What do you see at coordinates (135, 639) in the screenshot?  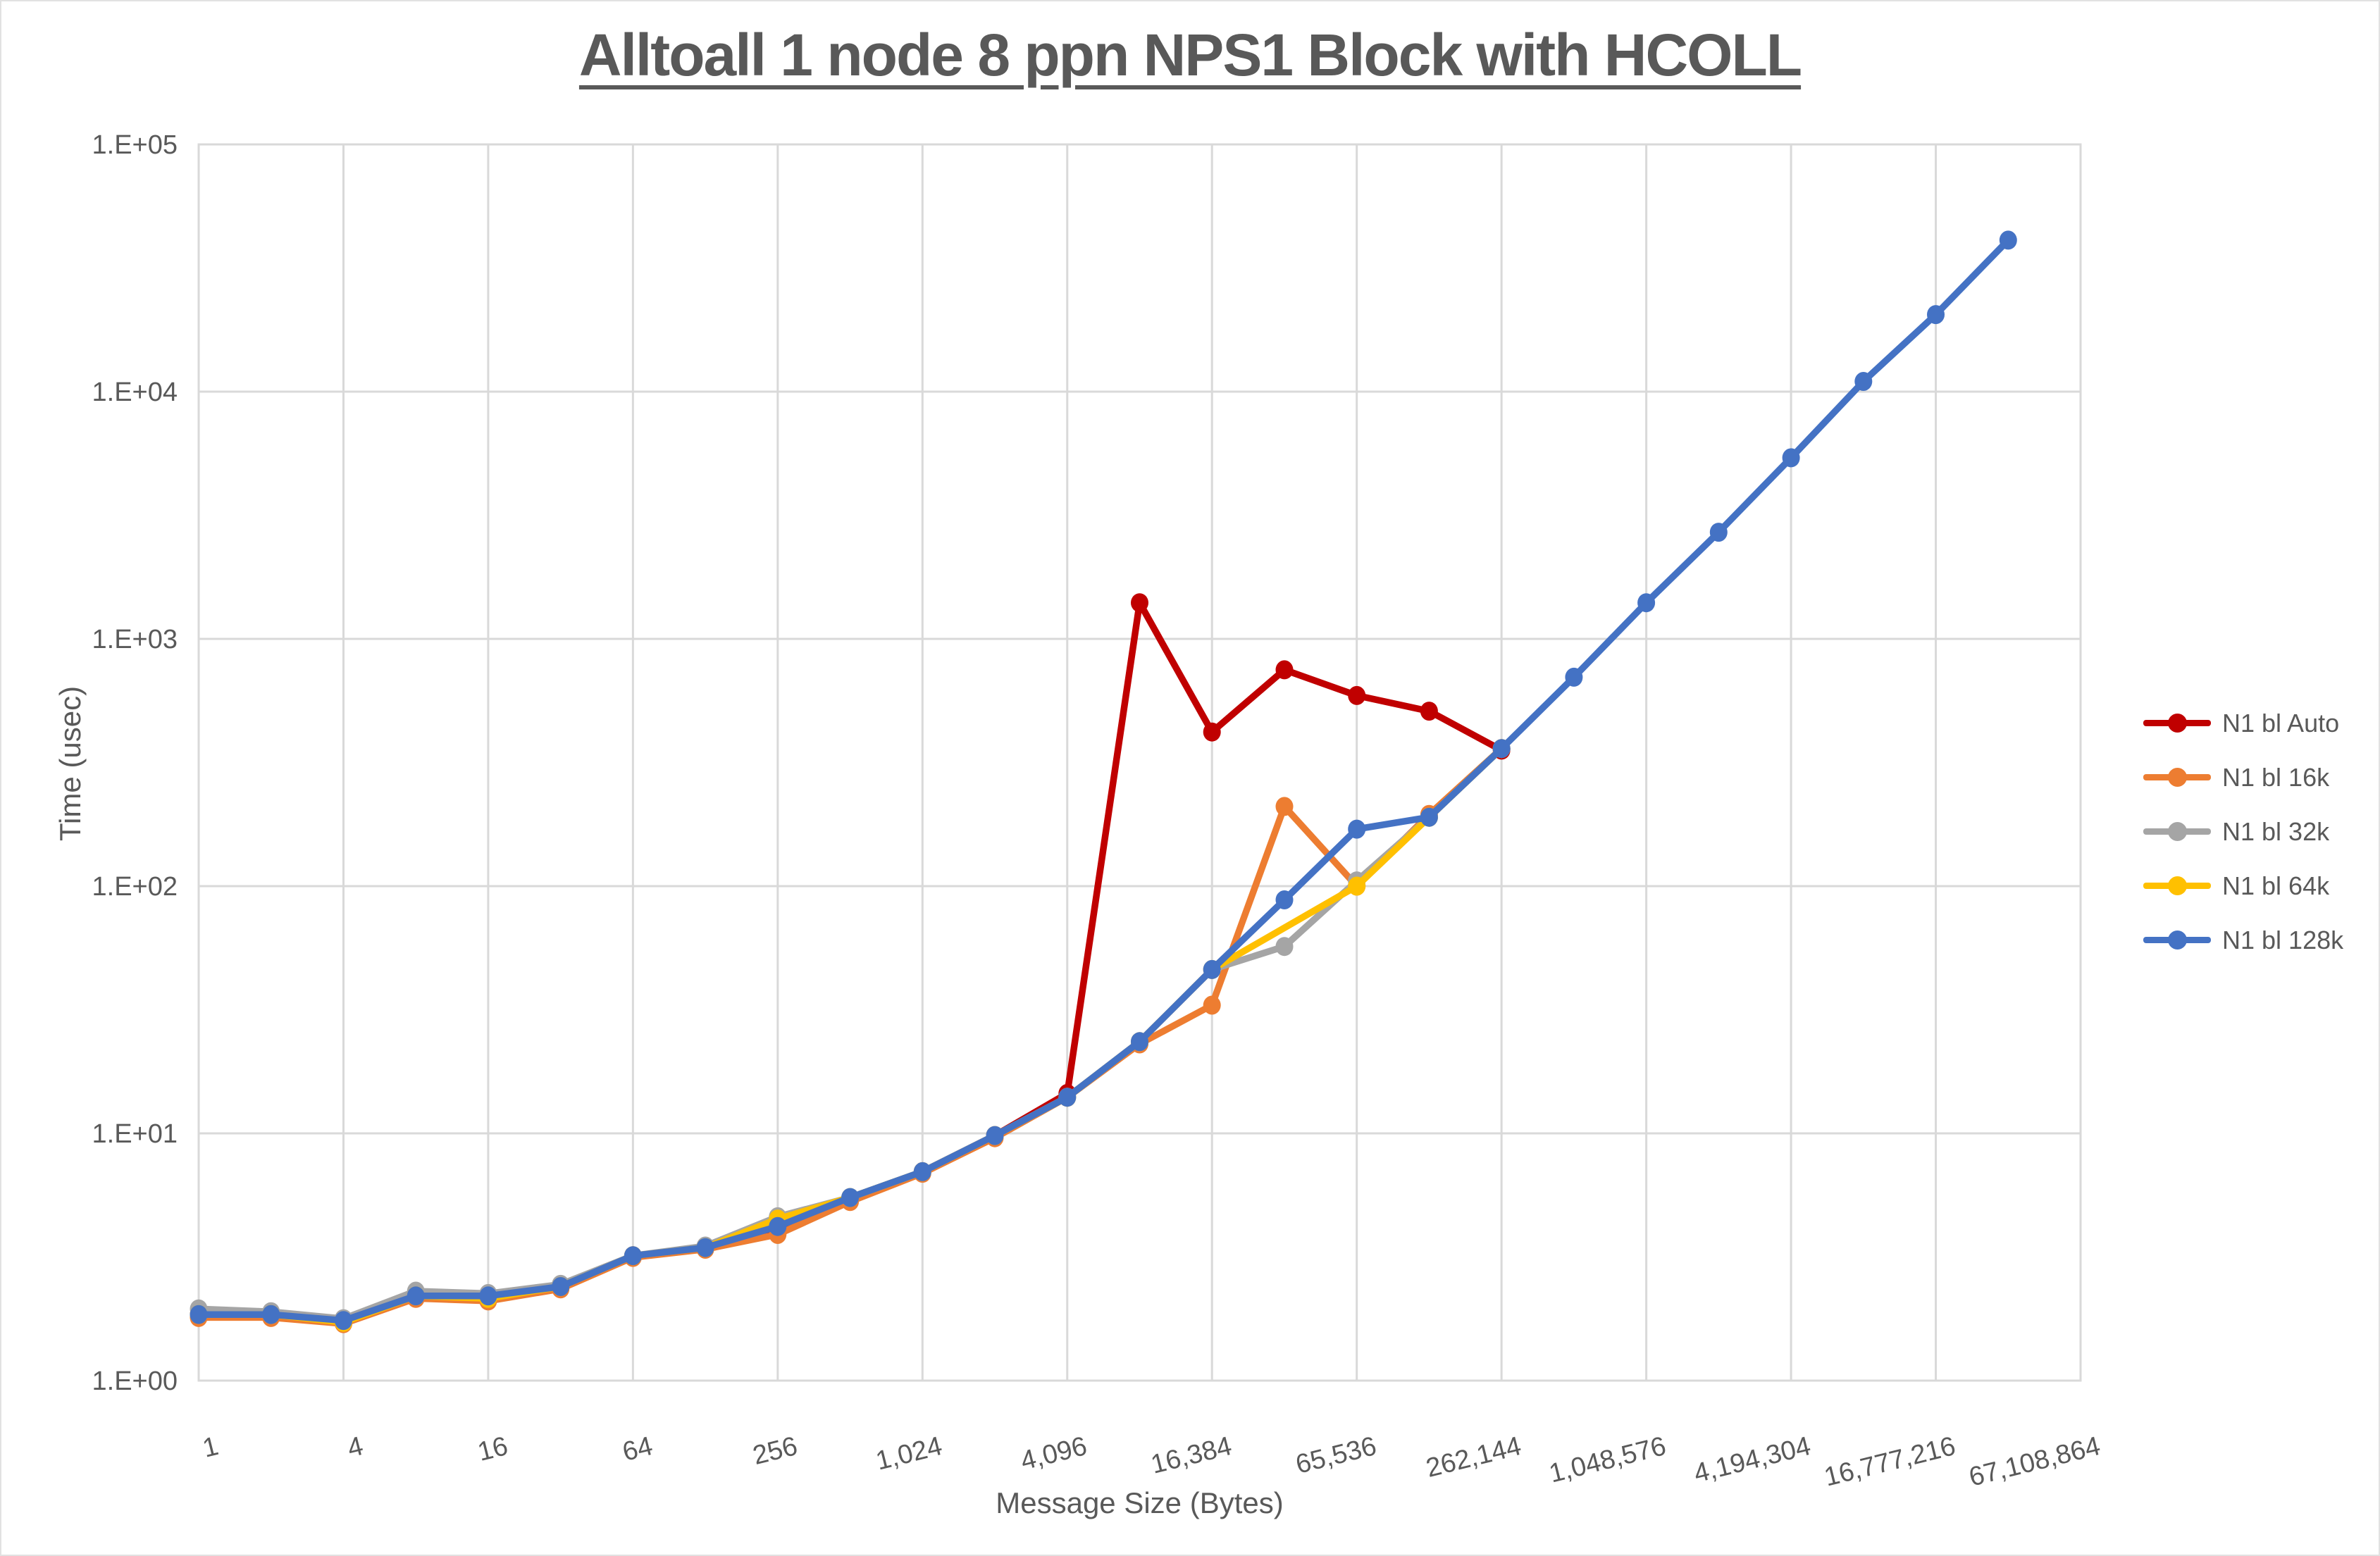 I see `svg-text: 1.E+03` at bounding box center [135, 639].